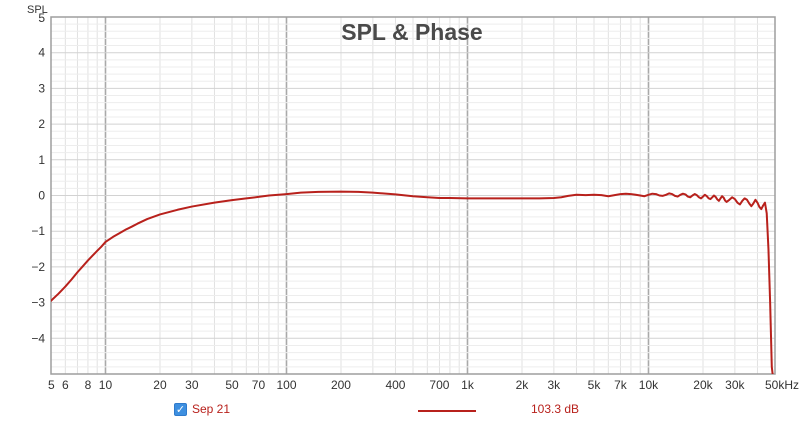  I want to click on y-tick-label: −3, so click(38, 303).